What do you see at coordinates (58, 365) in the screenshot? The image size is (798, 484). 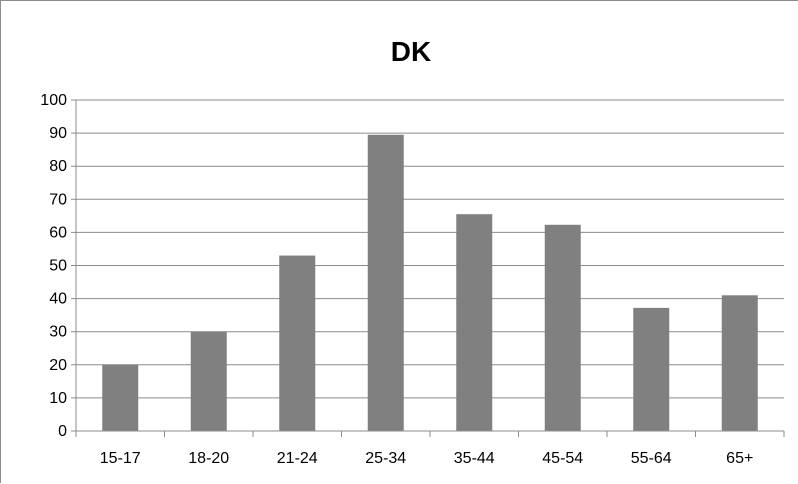 I see `y-tick-label: 20` at bounding box center [58, 365].